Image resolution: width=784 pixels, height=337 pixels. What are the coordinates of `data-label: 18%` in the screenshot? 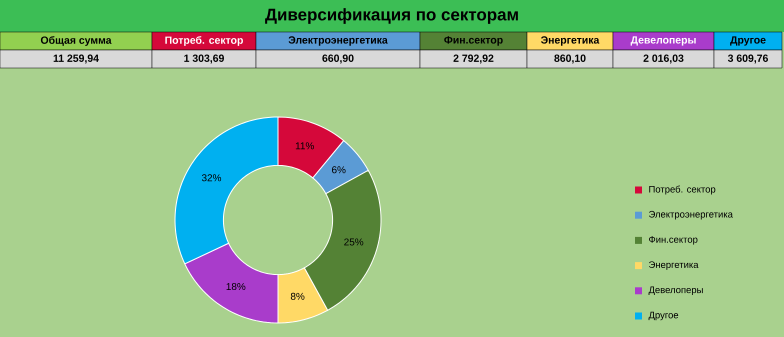 It's located at (236, 286).